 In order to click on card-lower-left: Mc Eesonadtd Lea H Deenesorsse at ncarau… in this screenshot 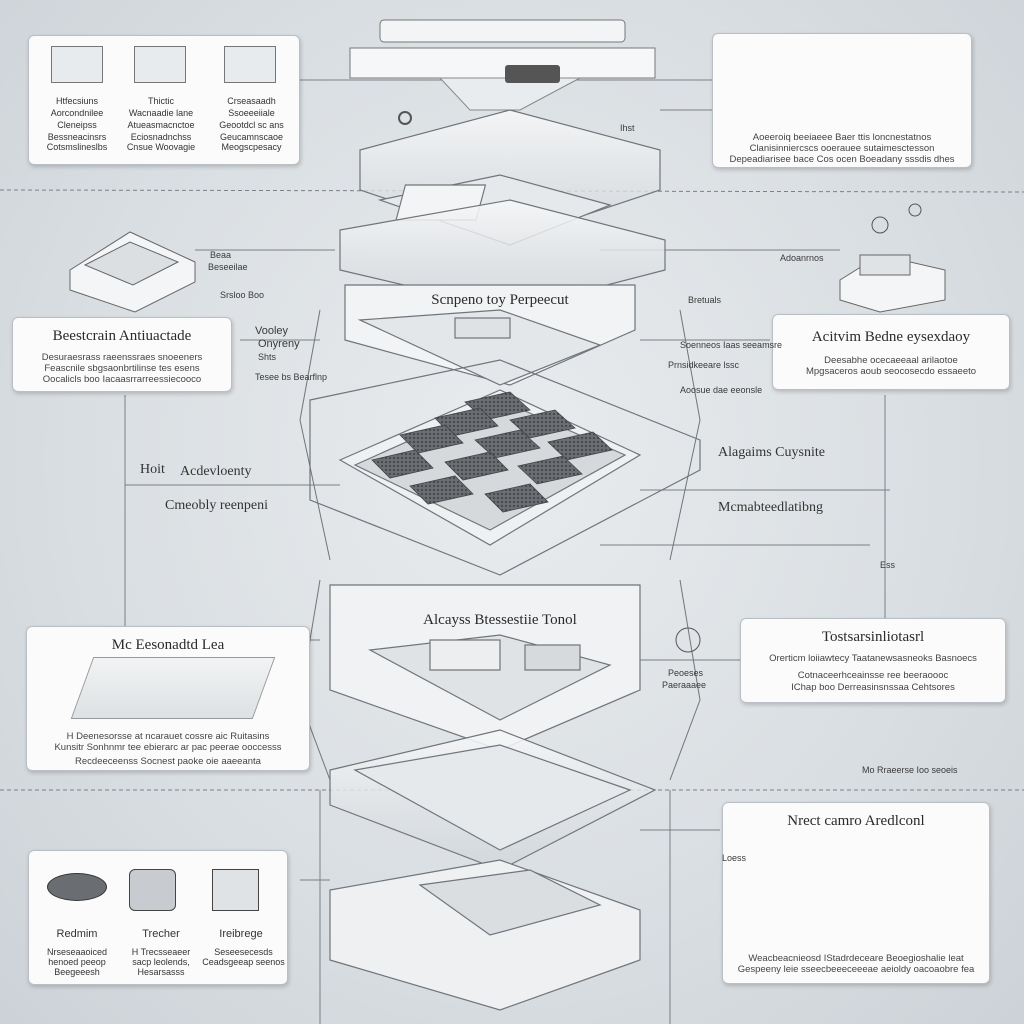, I will do `click(168, 698)`.